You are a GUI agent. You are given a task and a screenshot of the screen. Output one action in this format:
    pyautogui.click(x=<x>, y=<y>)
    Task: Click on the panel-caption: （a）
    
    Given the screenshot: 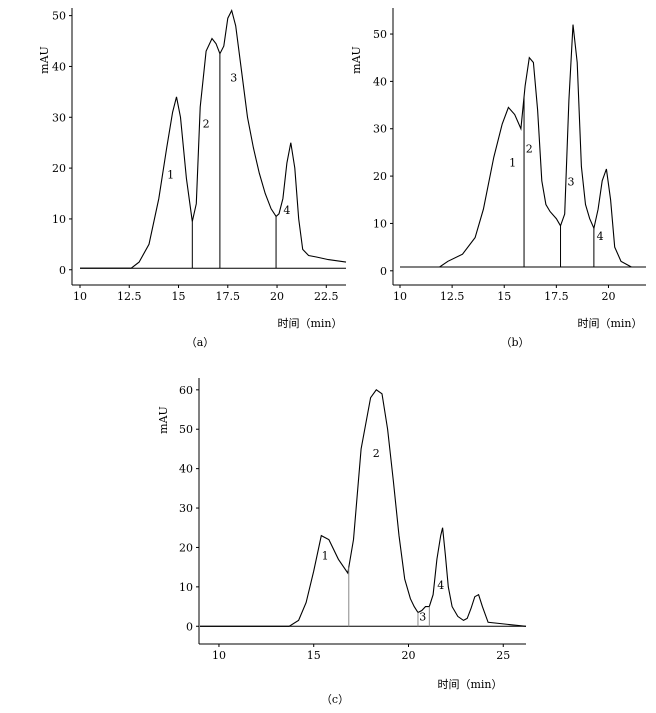 What is the action you would take?
    pyautogui.click(x=200, y=342)
    